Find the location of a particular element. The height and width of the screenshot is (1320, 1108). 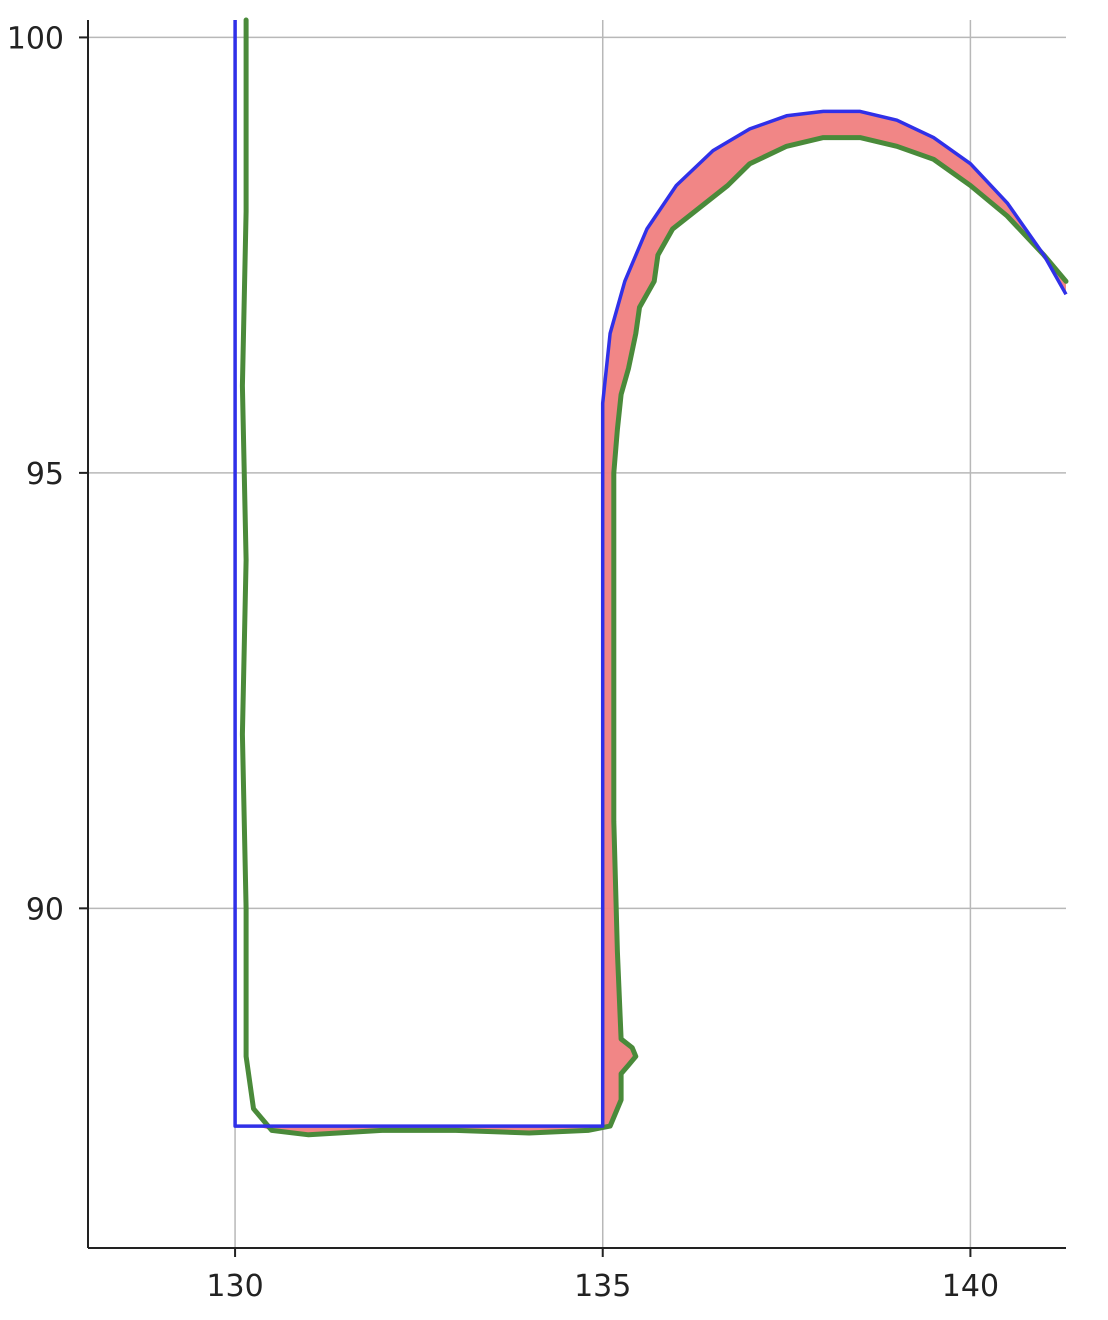

y-tick-label: 90 is located at coordinates (45, 909).